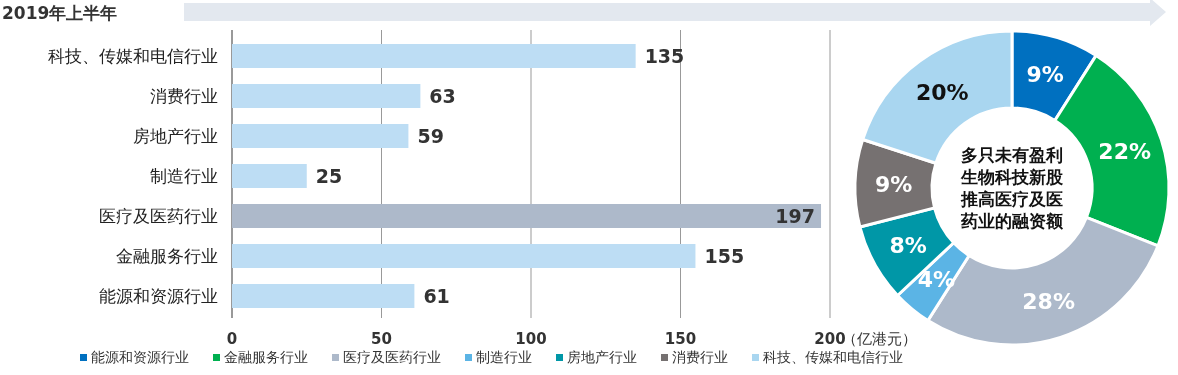  I want to click on y-tick-label: 消费行业, so click(184, 96).